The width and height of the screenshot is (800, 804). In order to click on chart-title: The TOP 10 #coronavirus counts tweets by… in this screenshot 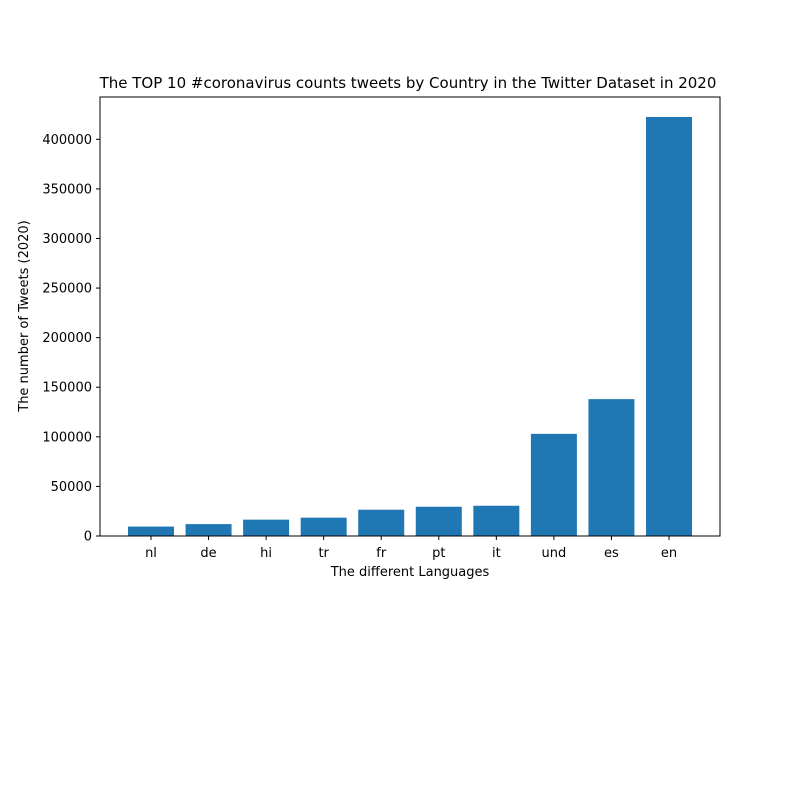, I will do `click(408, 83)`.